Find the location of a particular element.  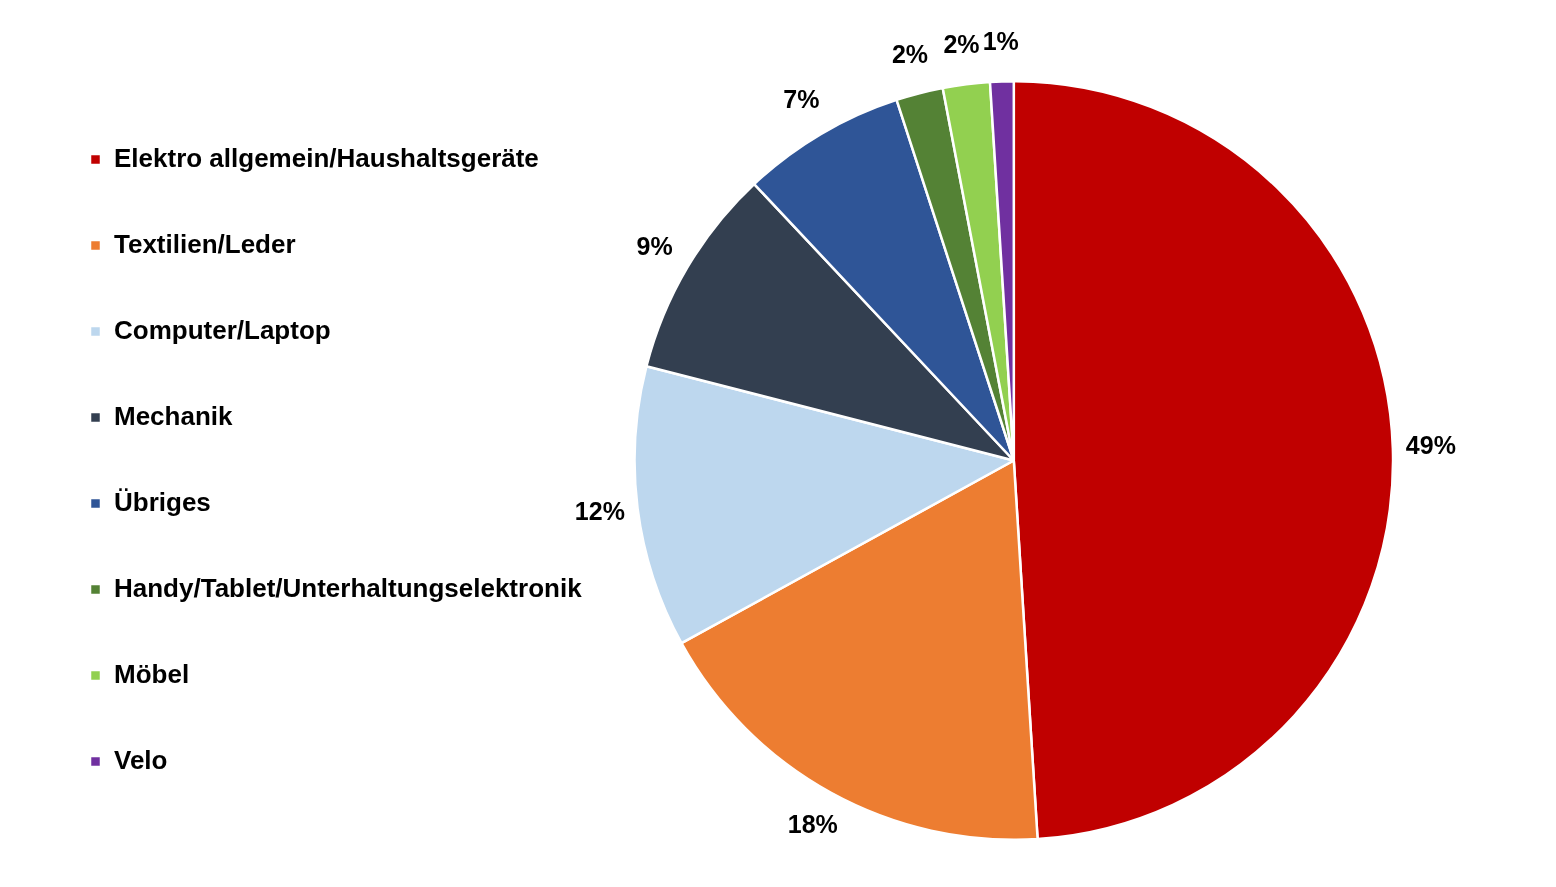

legend-label: Elektro allgemein/Haushaltsgeräte is located at coordinates (326, 157).